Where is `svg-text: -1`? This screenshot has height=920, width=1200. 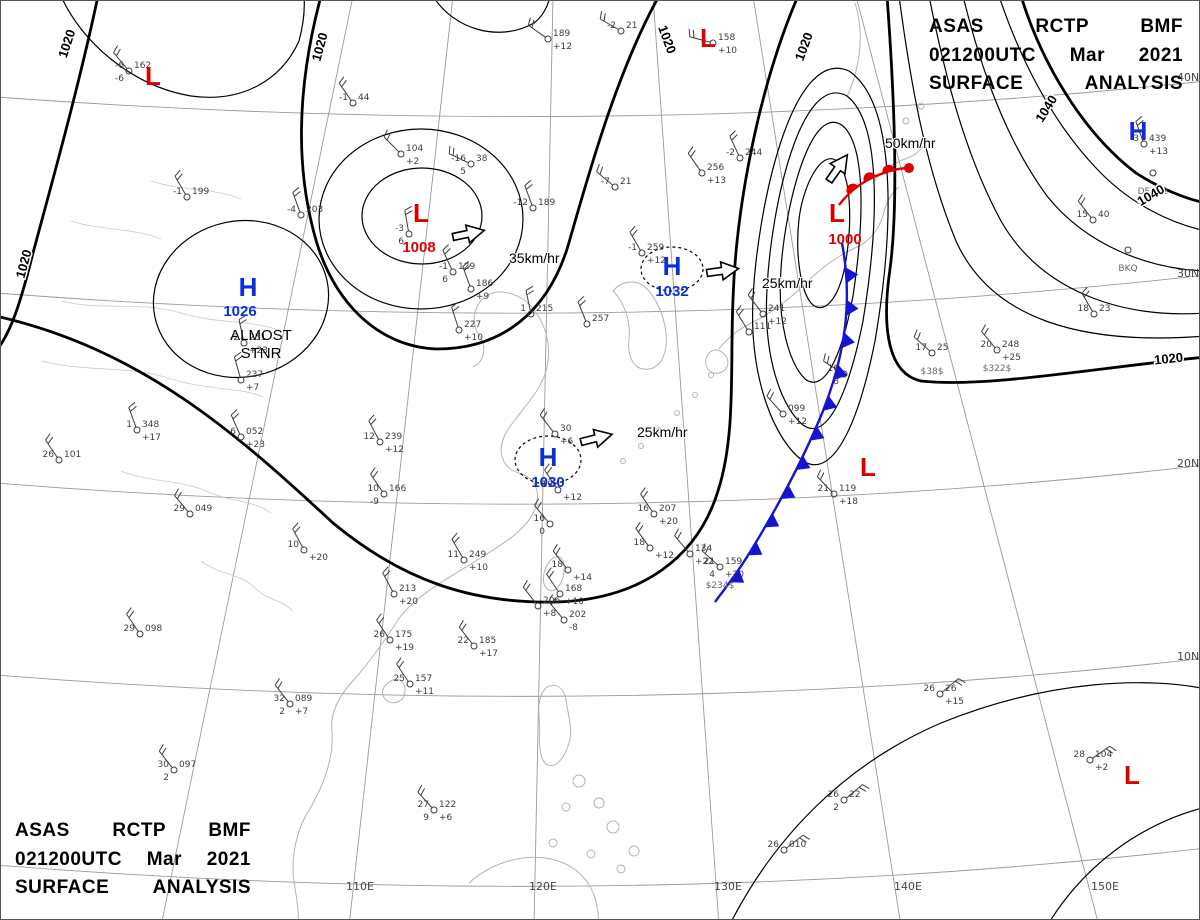 svg-text: -1 is located at coordinates (343, 98).